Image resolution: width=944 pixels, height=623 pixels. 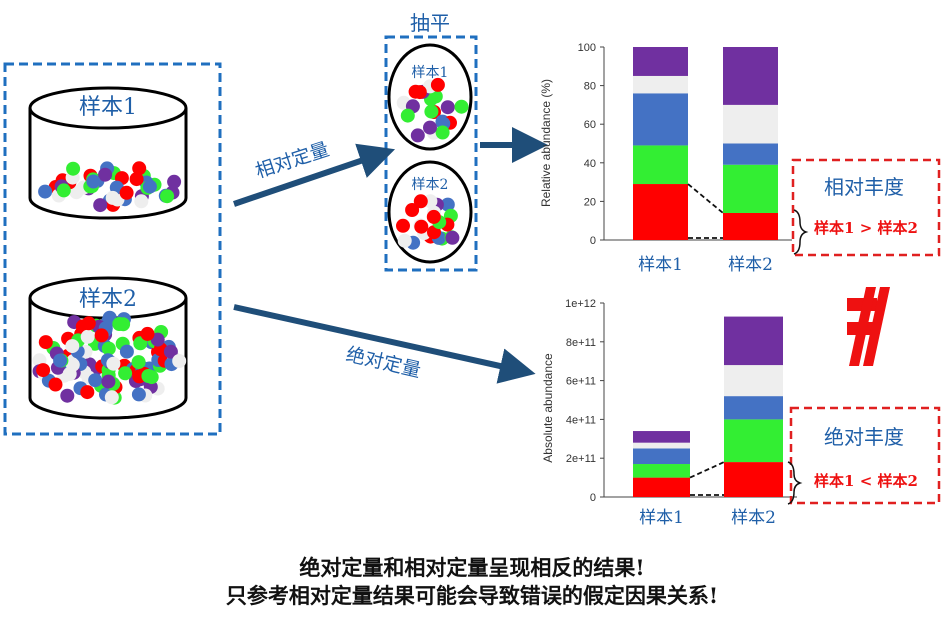 What do you see at coordinates (581, 343) in the screenshot?
I see `y-tick-label: 8e+11` at bounding box center [581, 343].